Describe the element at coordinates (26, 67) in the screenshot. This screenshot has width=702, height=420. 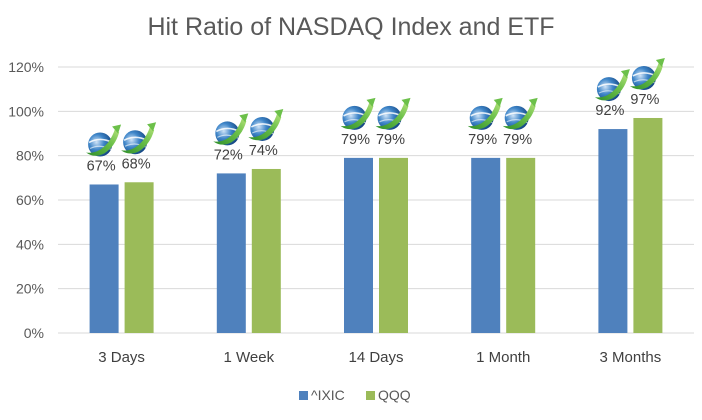
I see `y-tick-label: 120%` at that location.